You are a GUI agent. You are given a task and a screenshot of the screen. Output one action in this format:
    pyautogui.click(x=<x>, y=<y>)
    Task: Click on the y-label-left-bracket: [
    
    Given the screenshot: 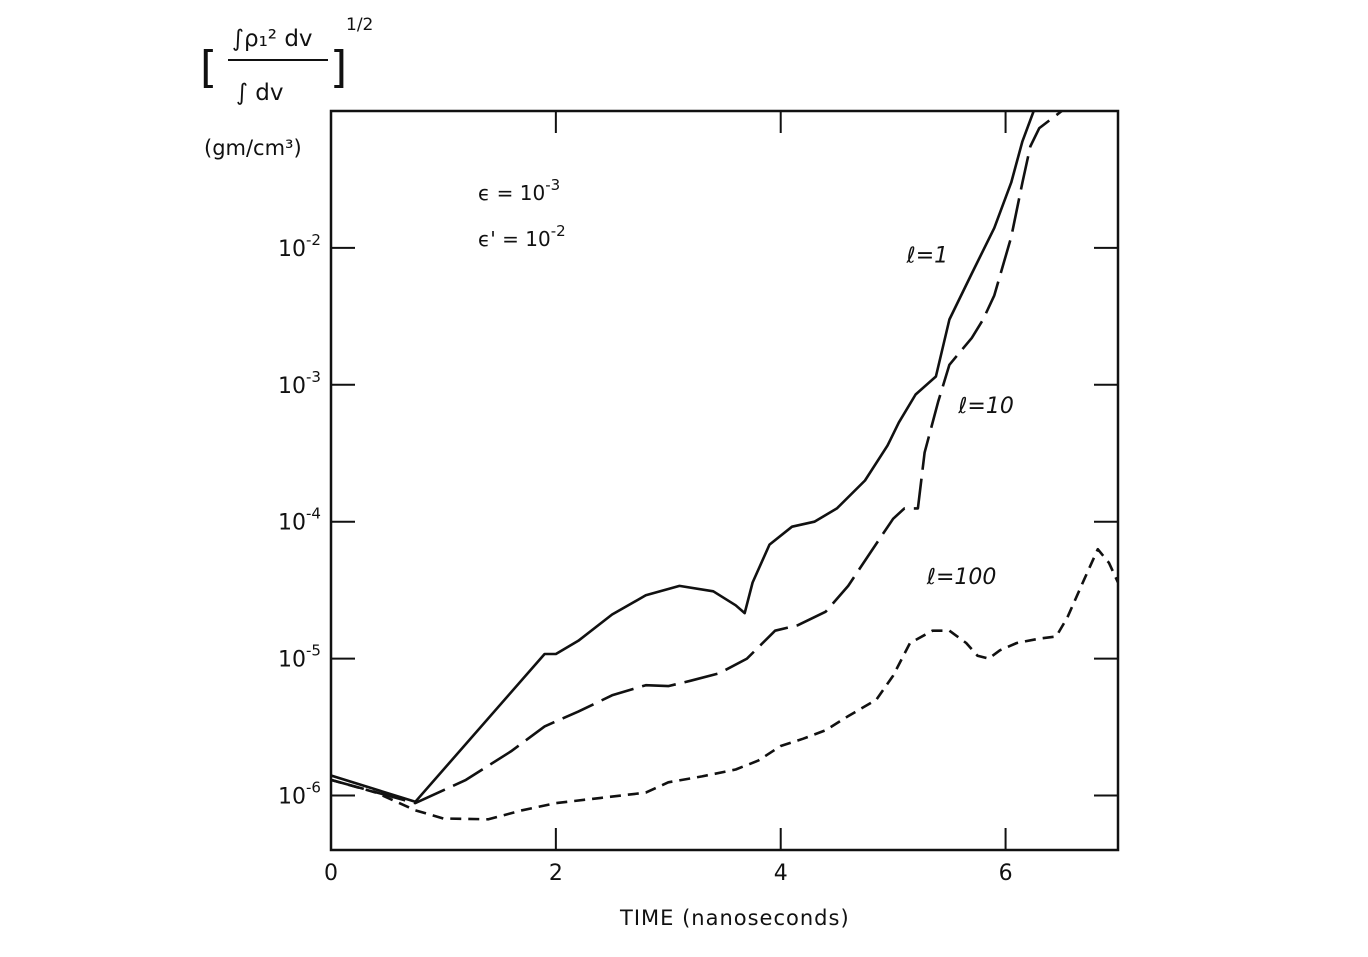 What is the action you would take?
    pyautogui.click(x=208, y=67)
    